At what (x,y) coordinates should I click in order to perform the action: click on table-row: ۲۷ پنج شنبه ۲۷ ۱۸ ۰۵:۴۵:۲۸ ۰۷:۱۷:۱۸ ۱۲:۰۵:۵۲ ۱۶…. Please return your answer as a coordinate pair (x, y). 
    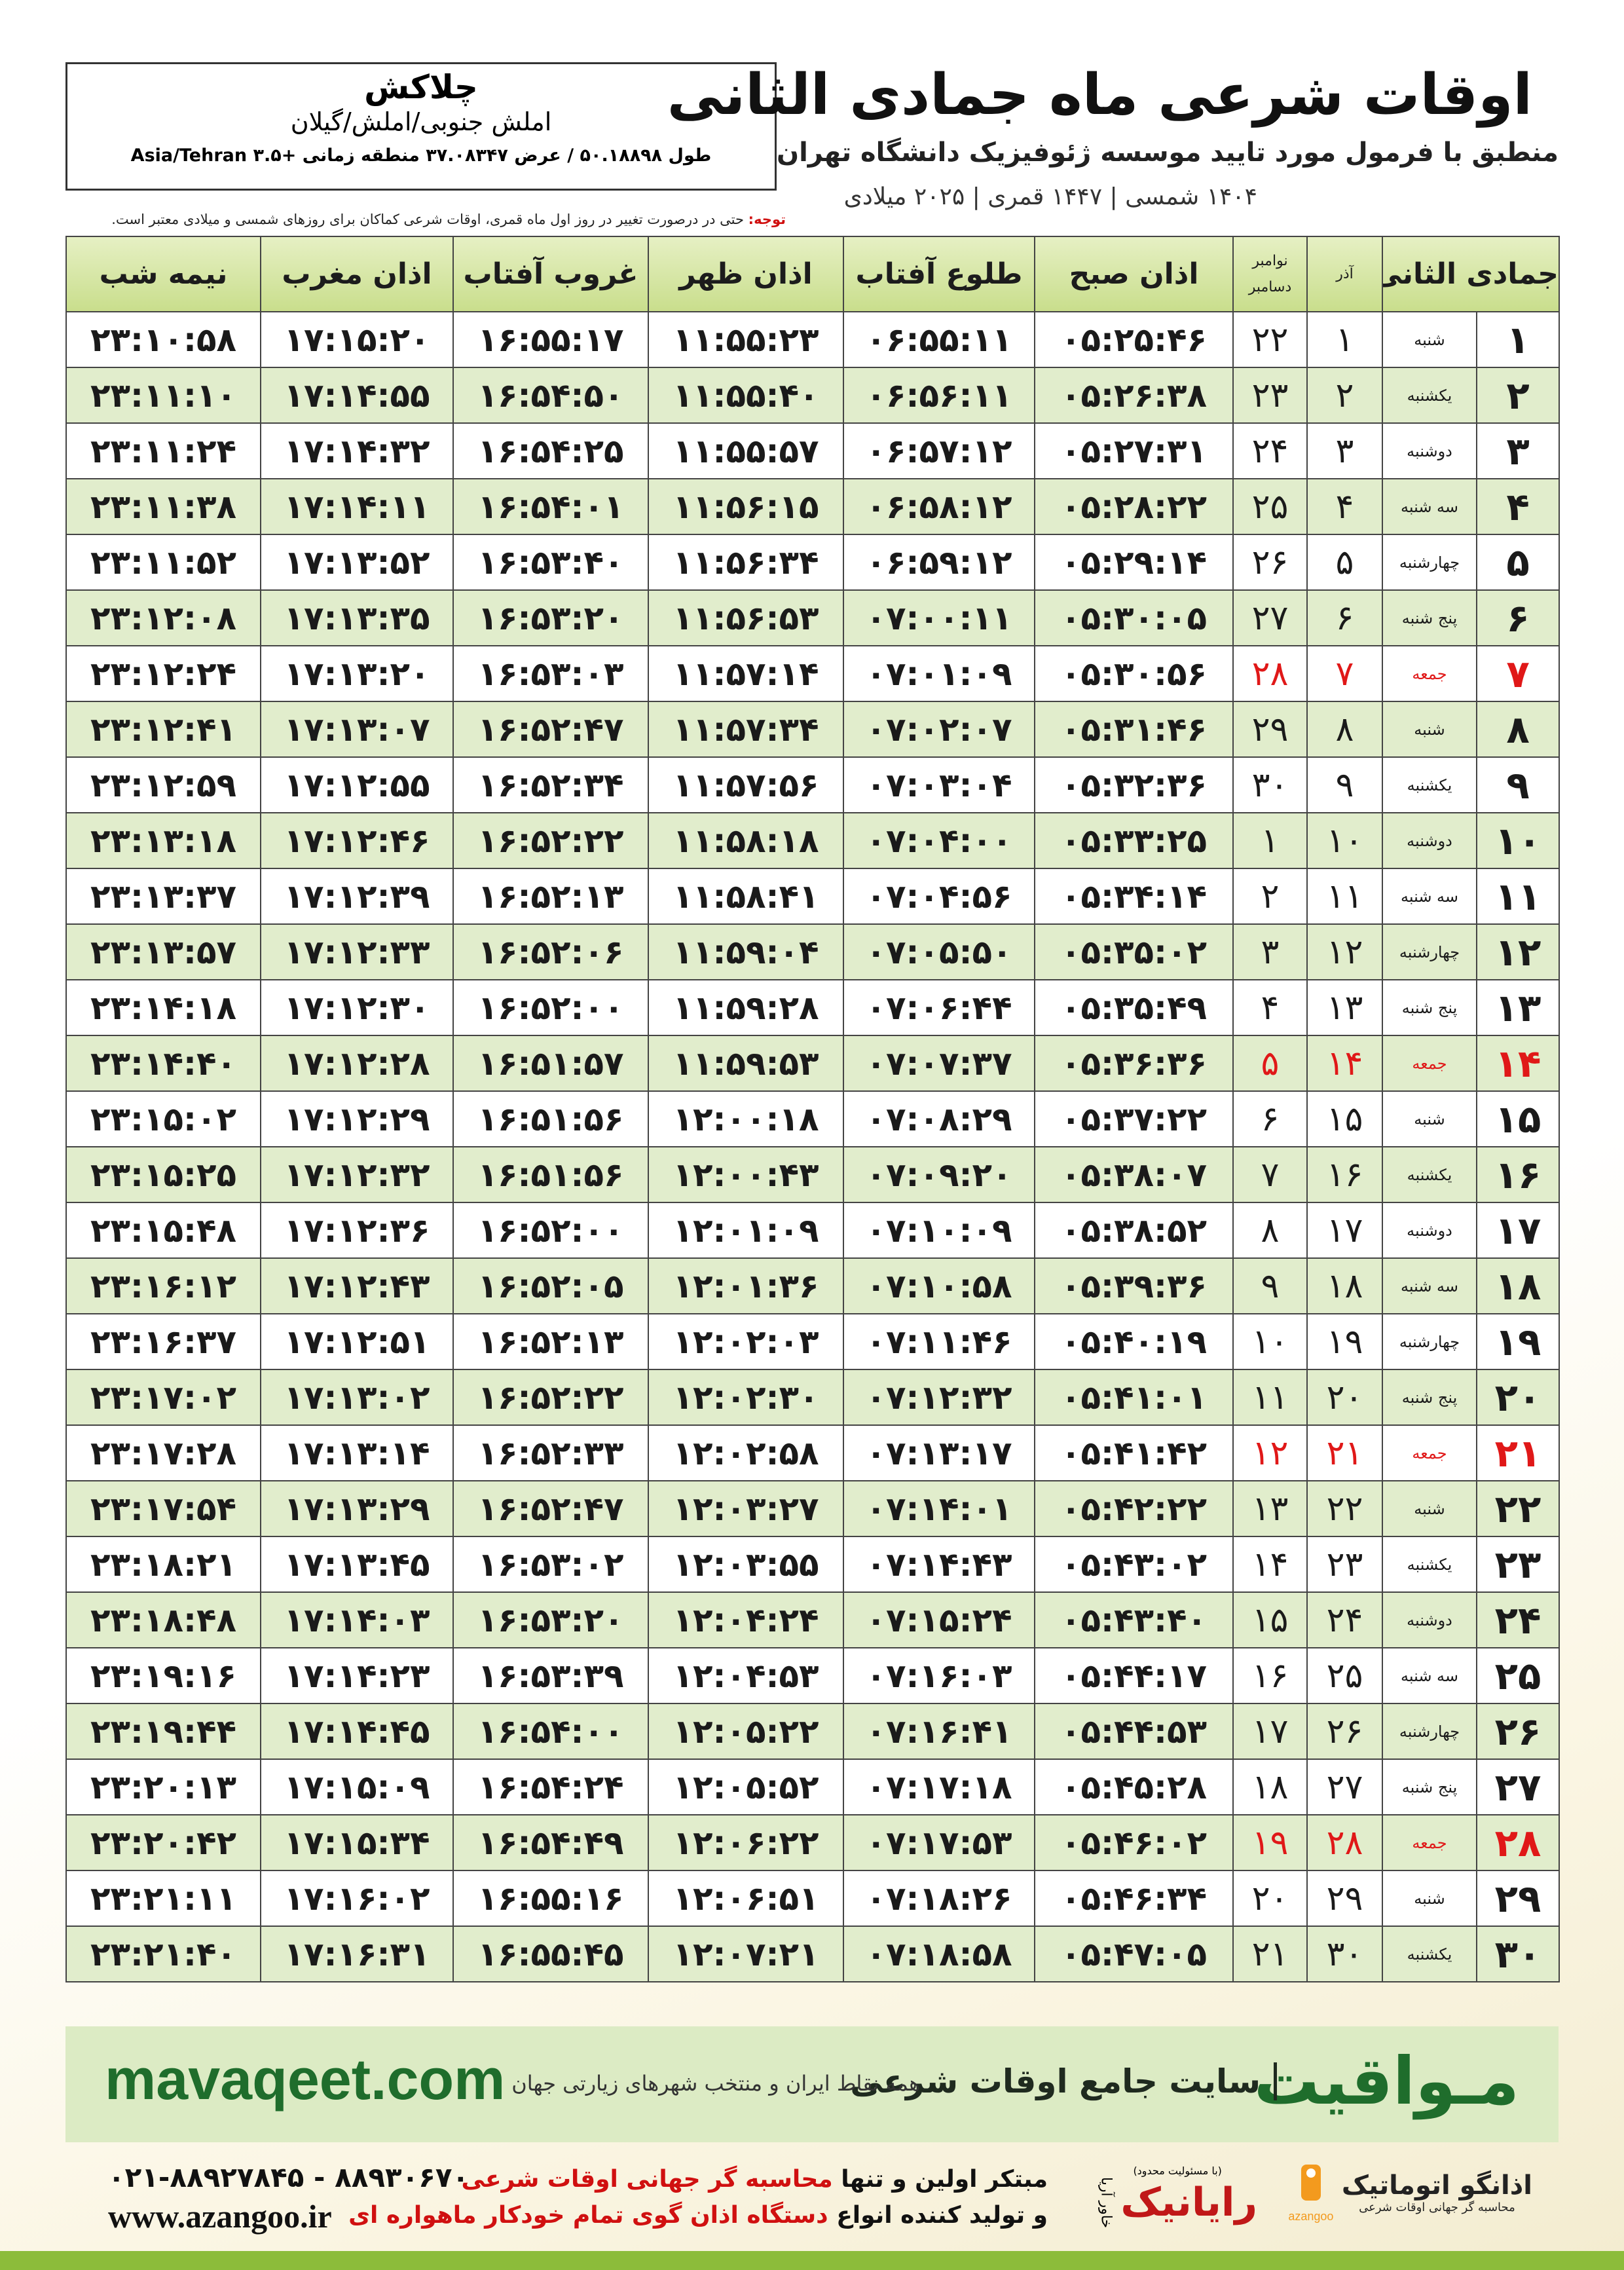
    Looking at the image, I should click on (812, 1786).